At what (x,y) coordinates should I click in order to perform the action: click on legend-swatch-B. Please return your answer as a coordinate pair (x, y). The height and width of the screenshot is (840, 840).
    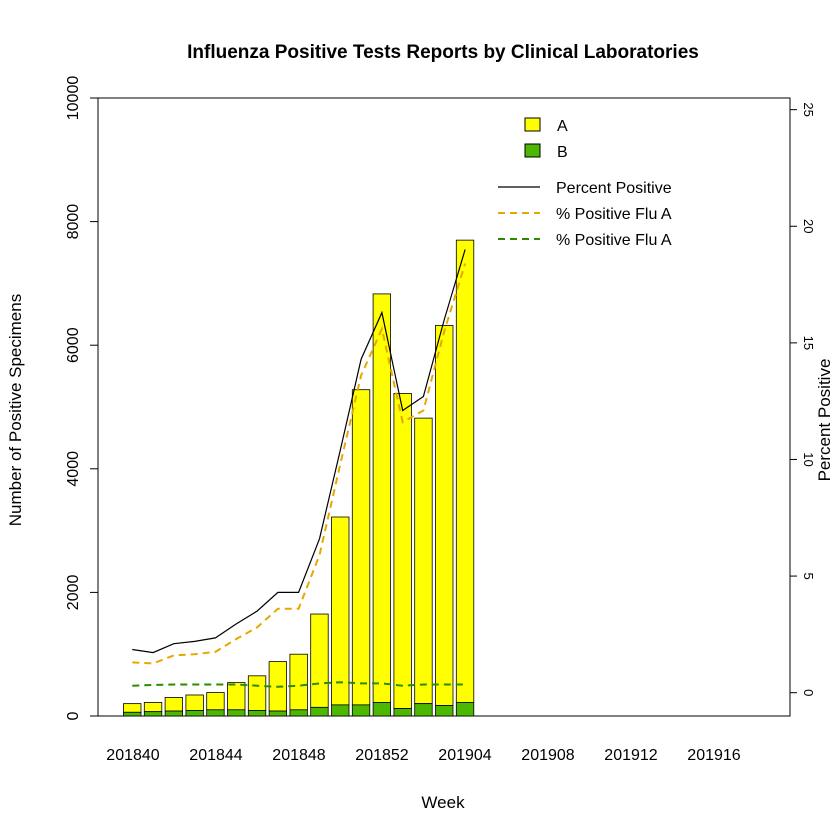
    Looking at the image, I should click on (532, 150).